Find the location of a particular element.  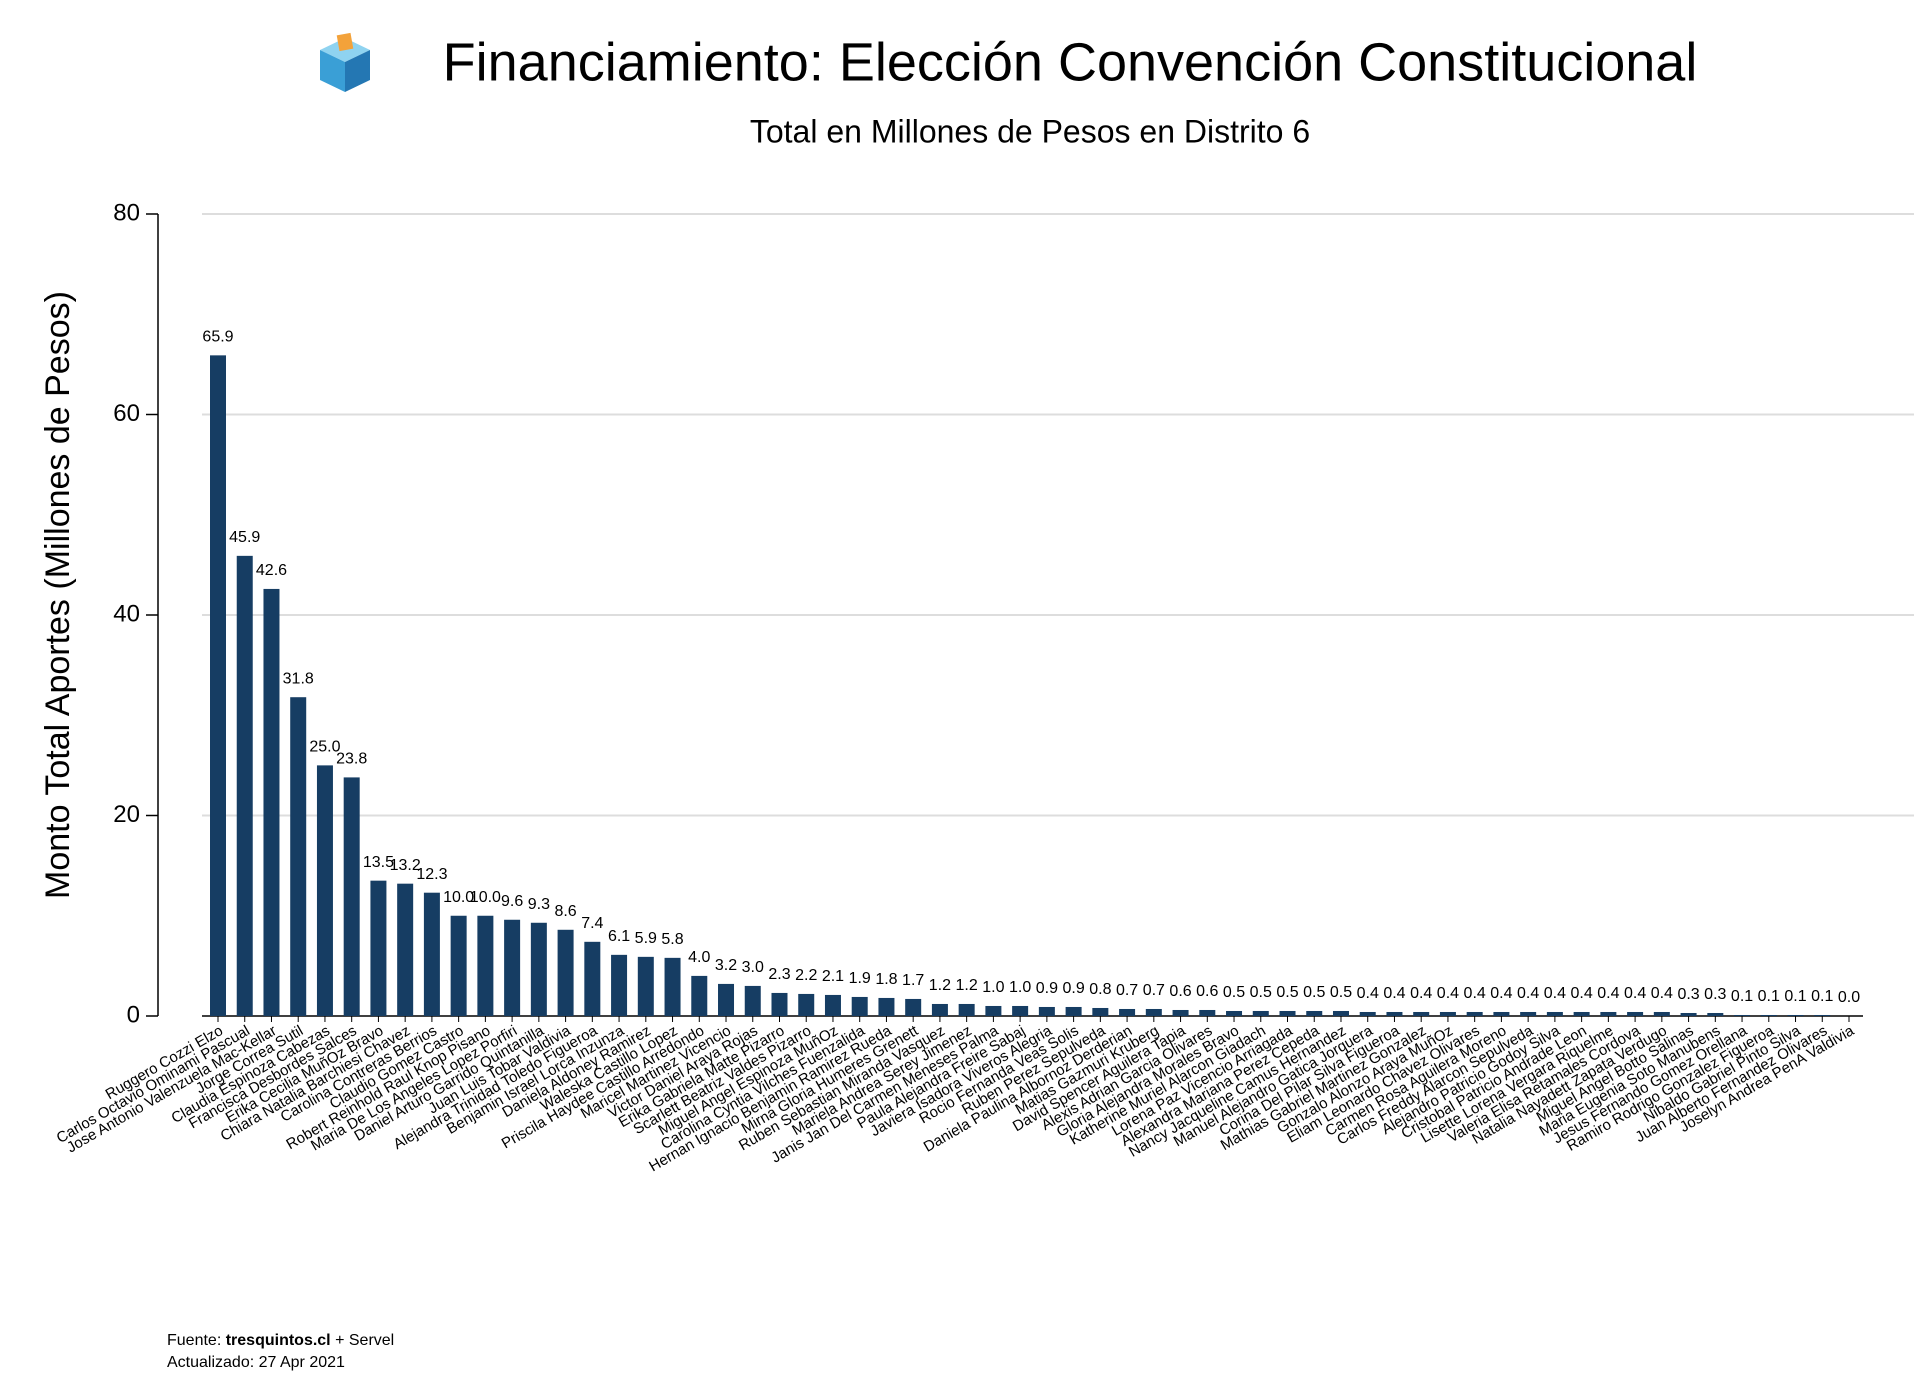

value-label: 5.9 is located at coordinates (646, 938).